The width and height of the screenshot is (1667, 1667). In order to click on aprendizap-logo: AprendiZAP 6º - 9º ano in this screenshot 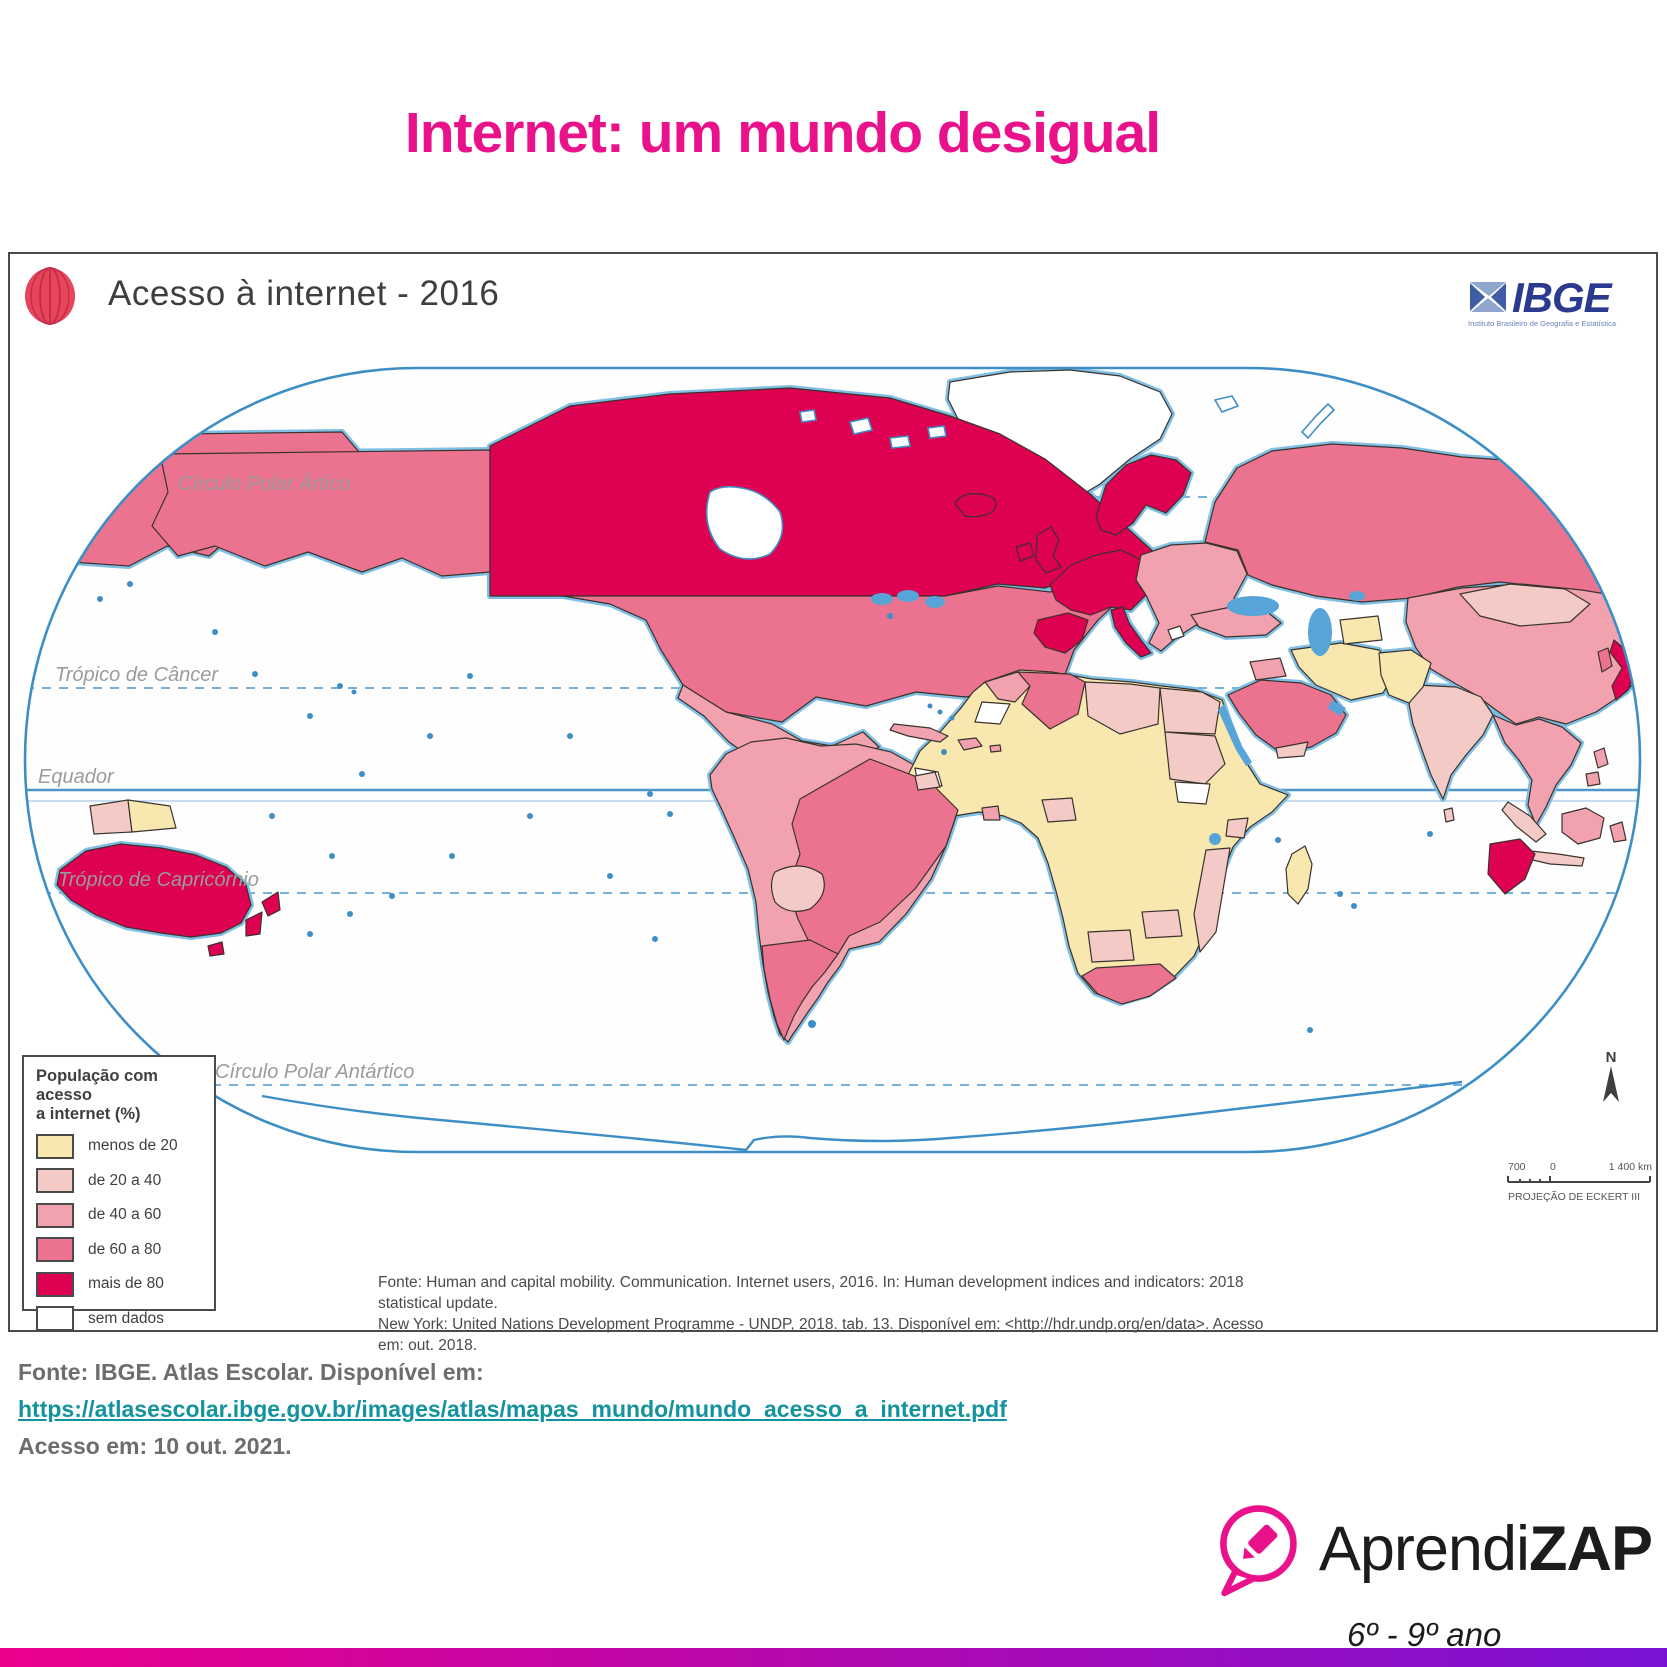, I will do `click(1432, 1570)`.